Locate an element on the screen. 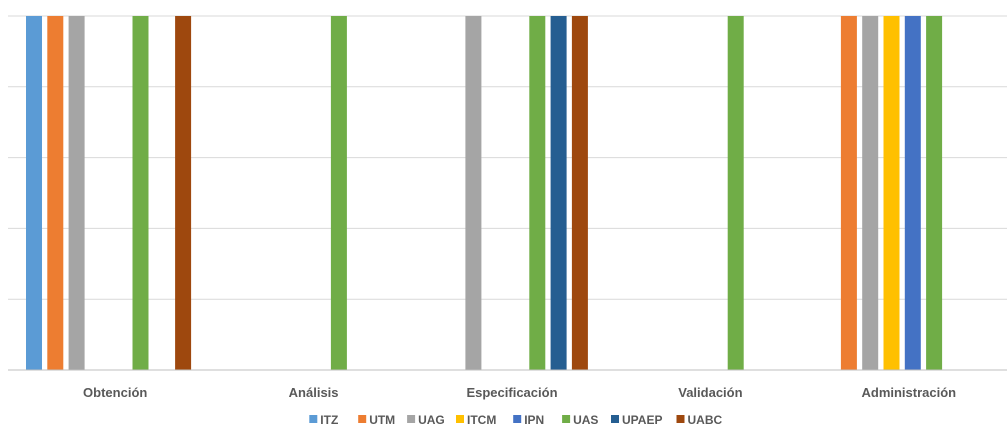  bar-uabc-obtencion is located at coordinates (183, 193).